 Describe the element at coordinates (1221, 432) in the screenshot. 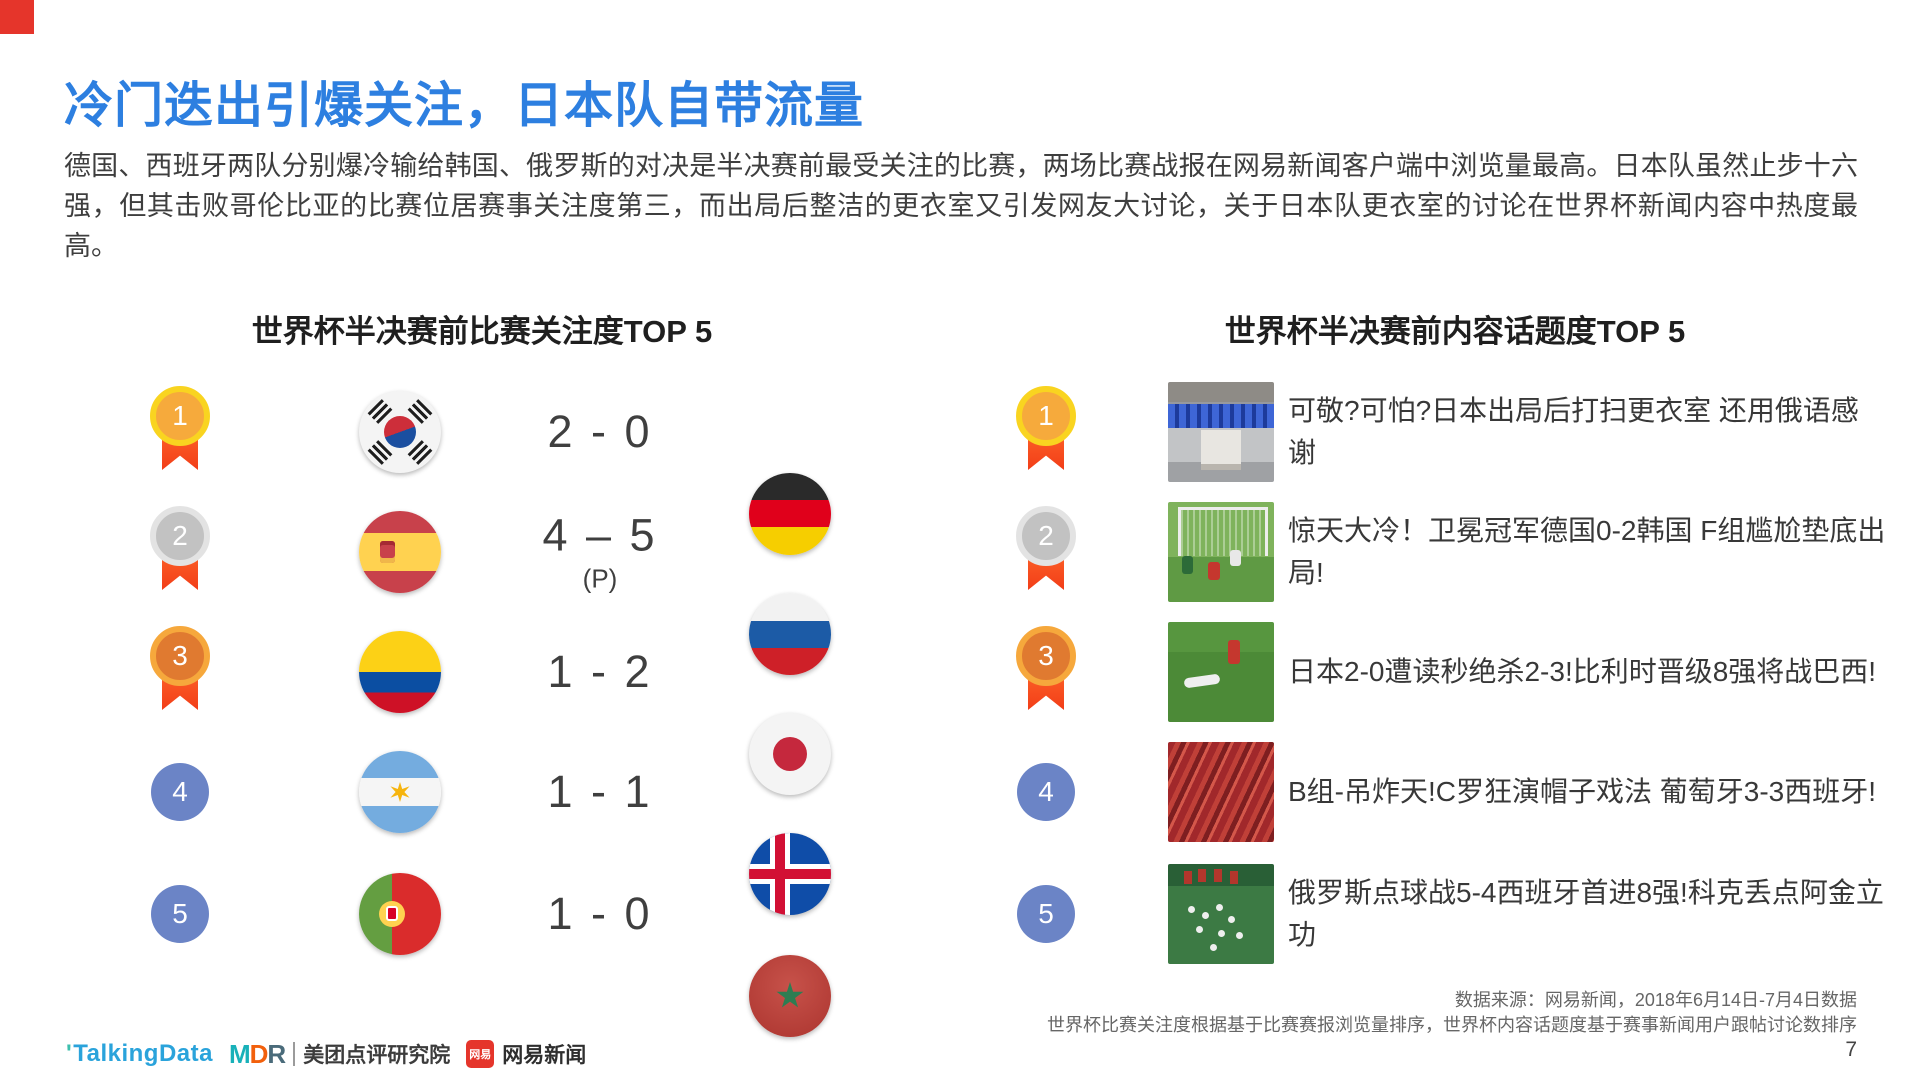

I see `locker-room-photo` at that location.